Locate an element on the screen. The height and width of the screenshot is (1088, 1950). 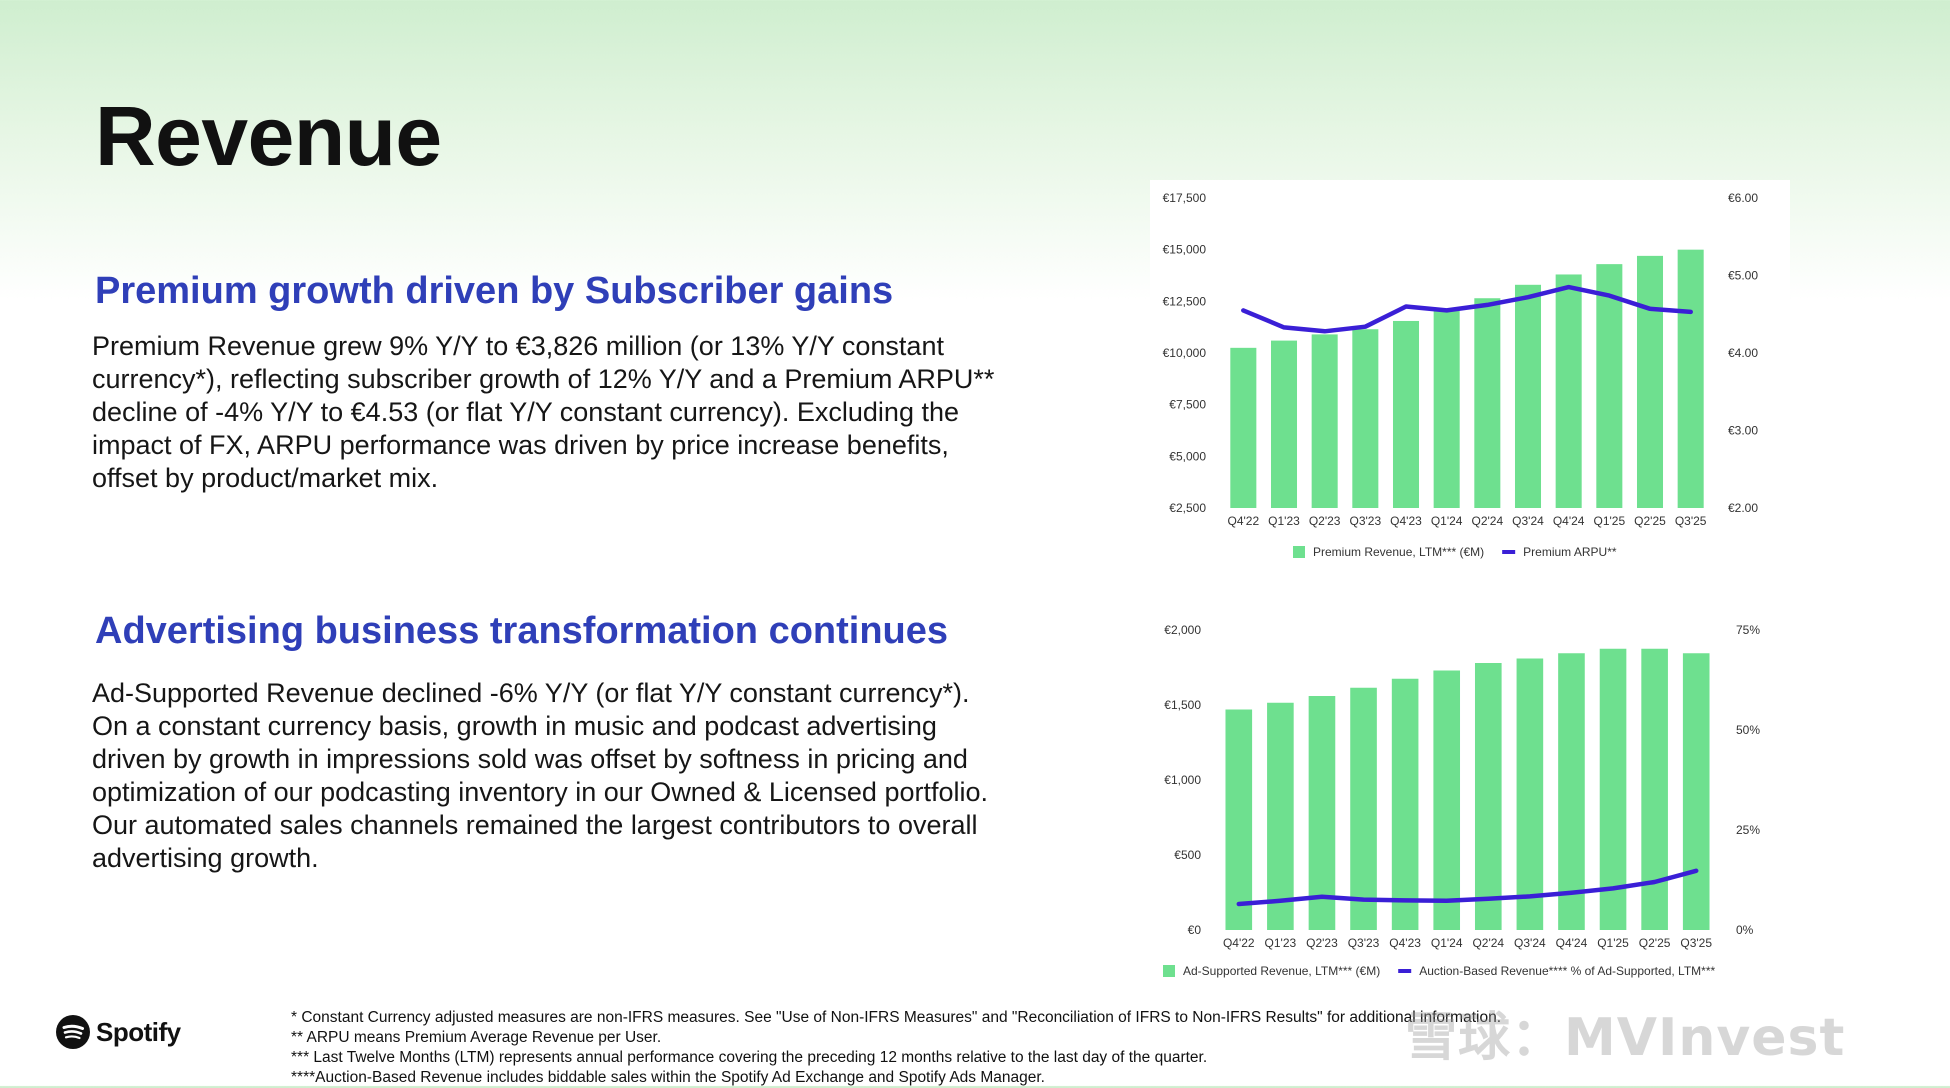
premium-chart-y-tick-label: €12,500 is located at coordinates (1185, 301).